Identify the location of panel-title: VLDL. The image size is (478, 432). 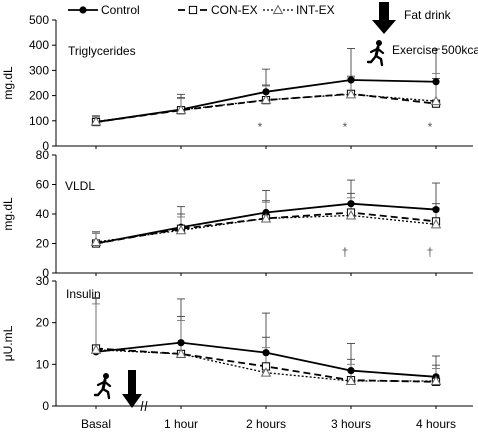
(80, 186).